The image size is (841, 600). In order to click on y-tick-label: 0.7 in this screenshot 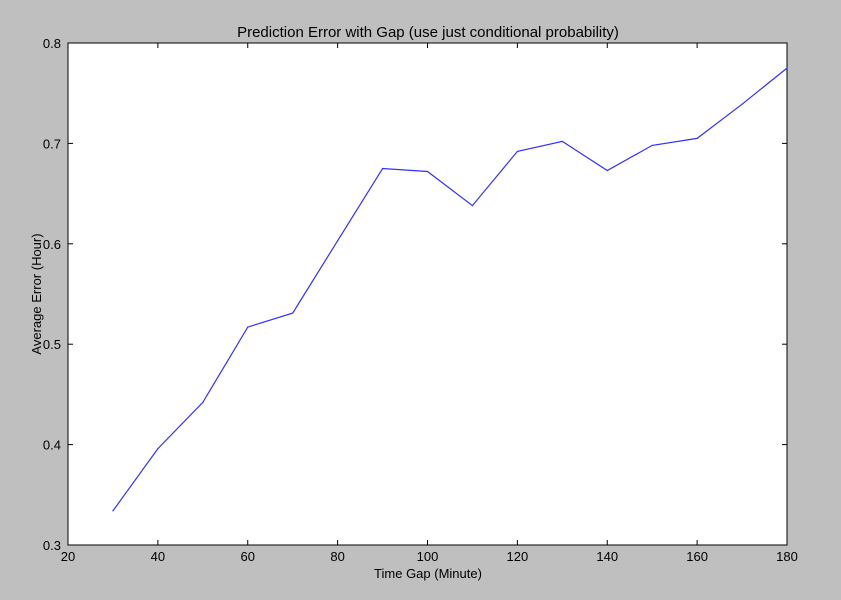, I will do `click(52, 143)`.